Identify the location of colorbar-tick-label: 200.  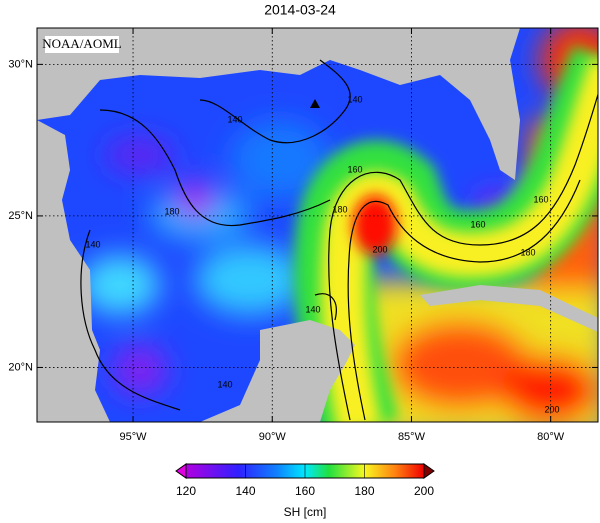
(424, 491).